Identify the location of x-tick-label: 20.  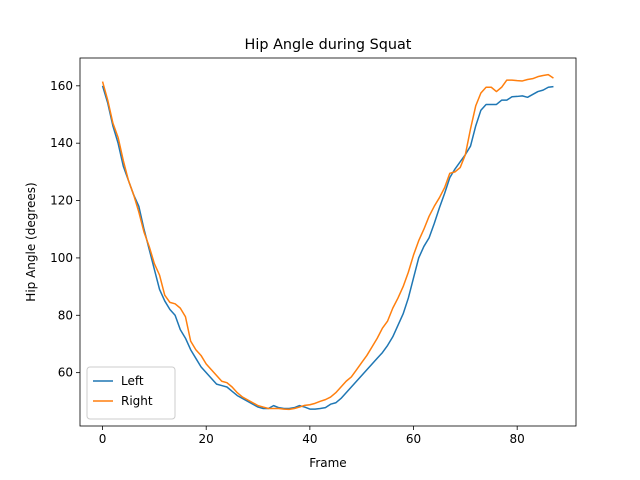
(206, 439).